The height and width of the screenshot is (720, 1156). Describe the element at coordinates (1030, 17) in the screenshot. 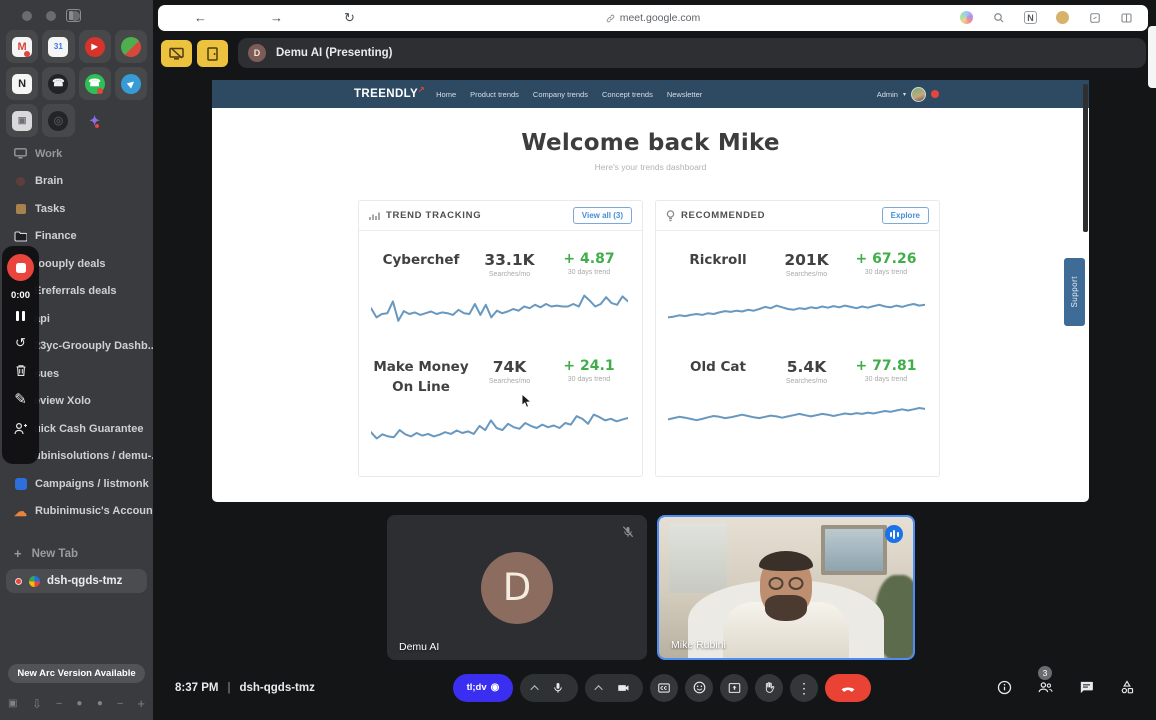

I see `notion-extension-icon: N` at that location.